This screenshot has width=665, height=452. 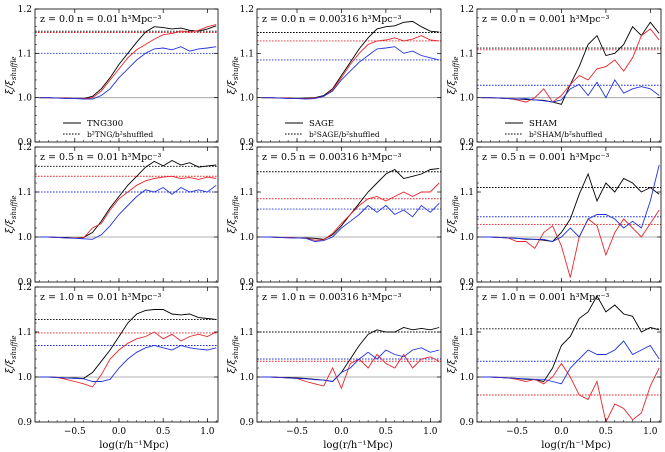 What do you see at coordinates (105, 124) in the screenshot?
I see `legend-solid-label: TNG300` at bounding box center [105, 124].